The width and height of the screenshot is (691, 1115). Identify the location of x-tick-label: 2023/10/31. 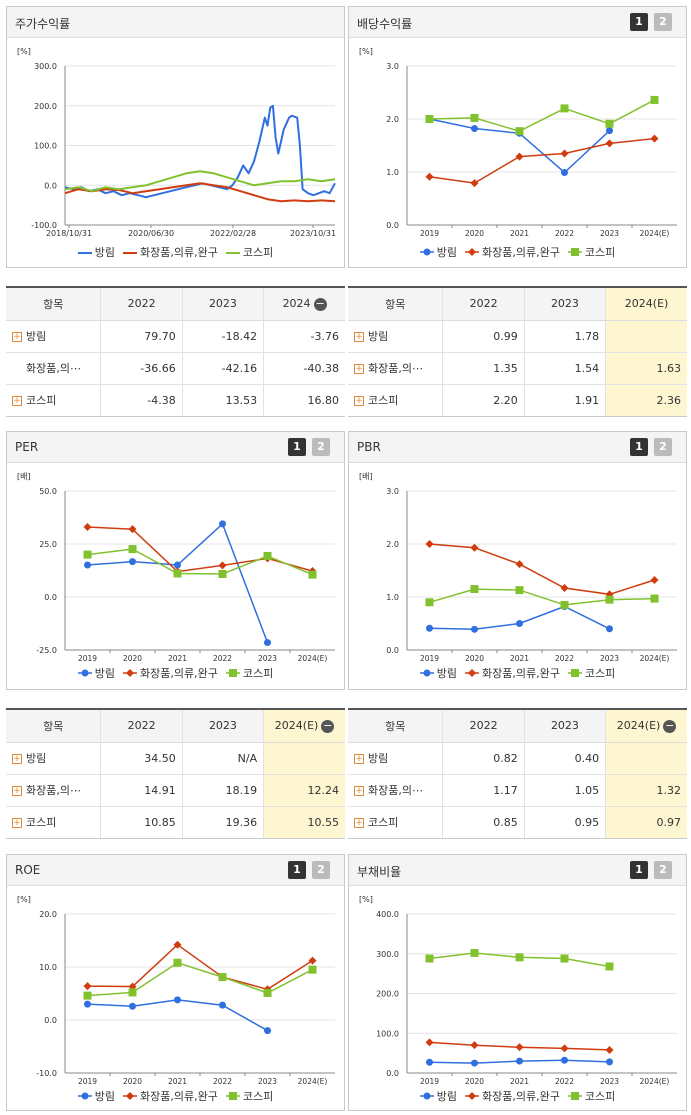
(313, 233).